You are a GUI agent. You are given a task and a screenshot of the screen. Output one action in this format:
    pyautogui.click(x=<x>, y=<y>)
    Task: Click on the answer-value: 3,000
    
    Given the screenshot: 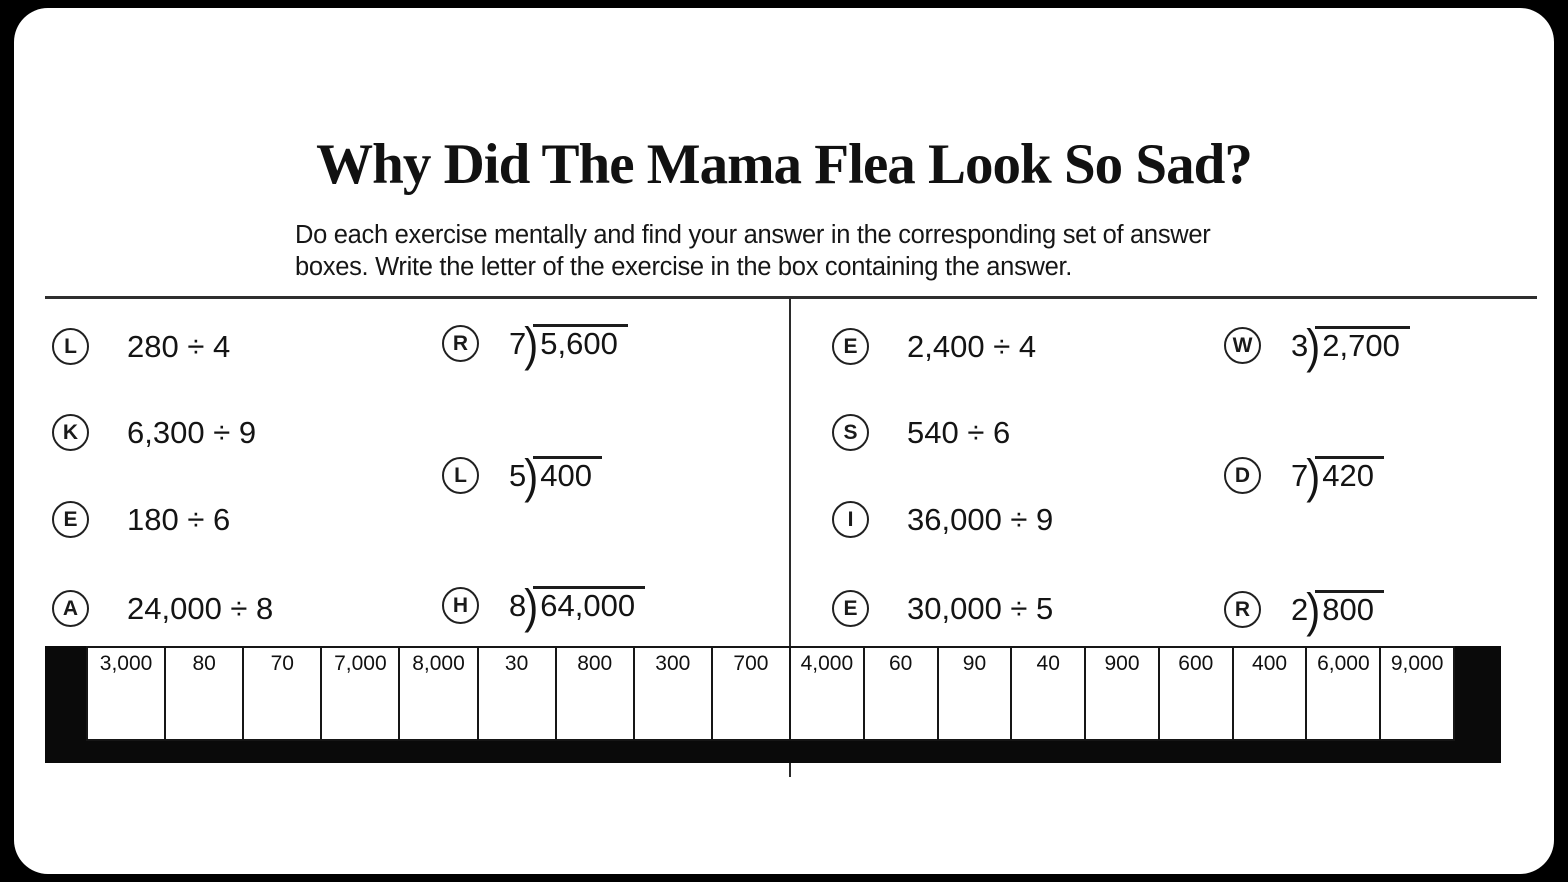 What is the action you would take?
    pyautogui.click(x=126, y=663)
    